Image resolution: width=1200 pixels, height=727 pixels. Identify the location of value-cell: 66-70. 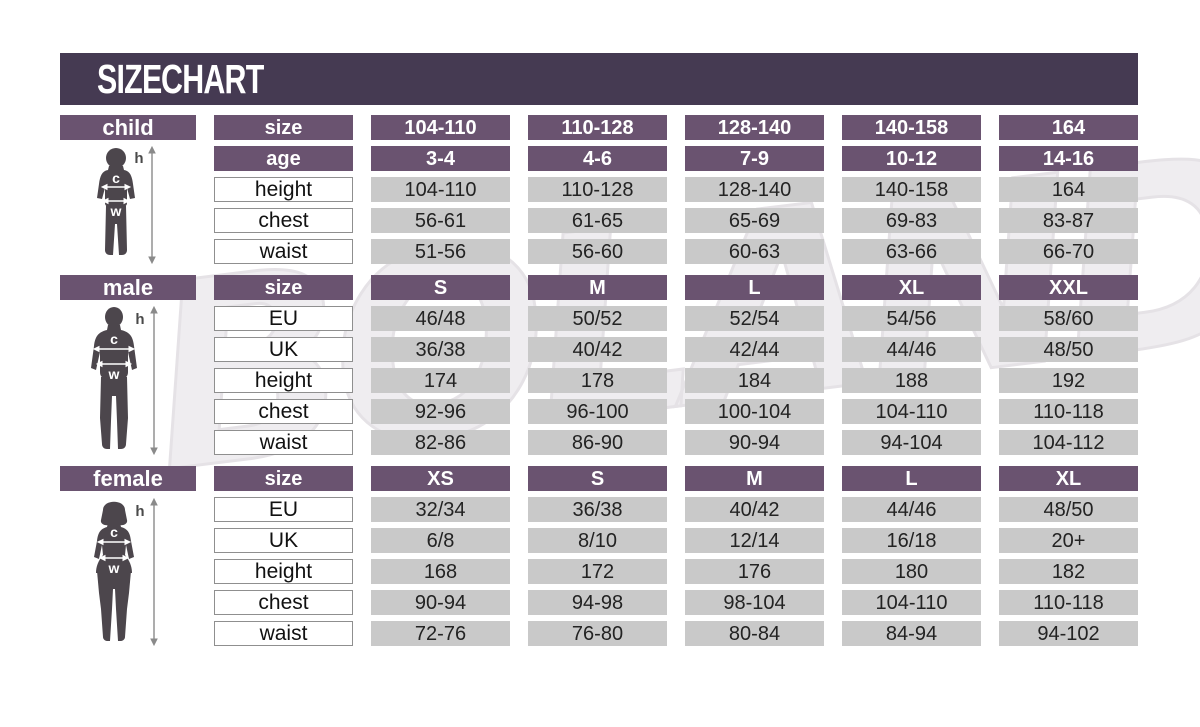
(1068, 251).